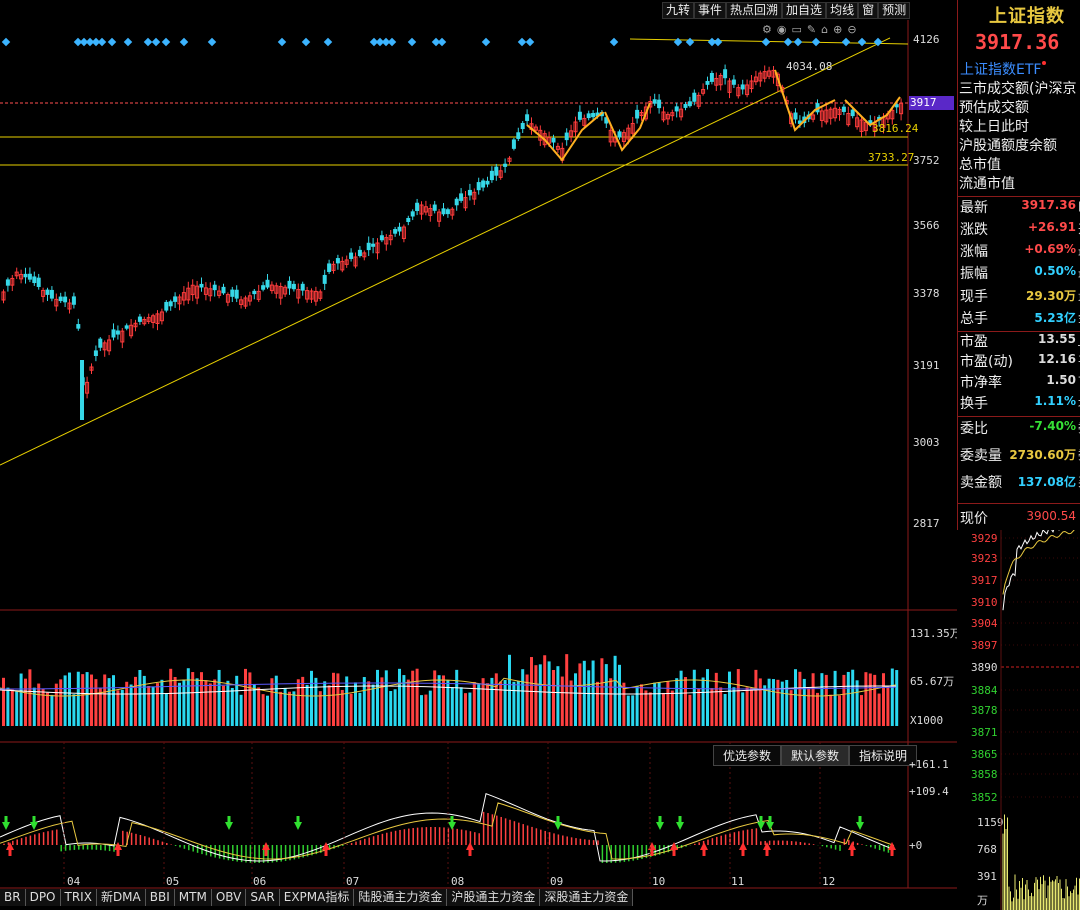 This screenshot has width=1080, height=910. What do you see at coordinates (825, 29) in the screenshot?
I see `lock-icon: ⌂` at bounding box center [825, 29].